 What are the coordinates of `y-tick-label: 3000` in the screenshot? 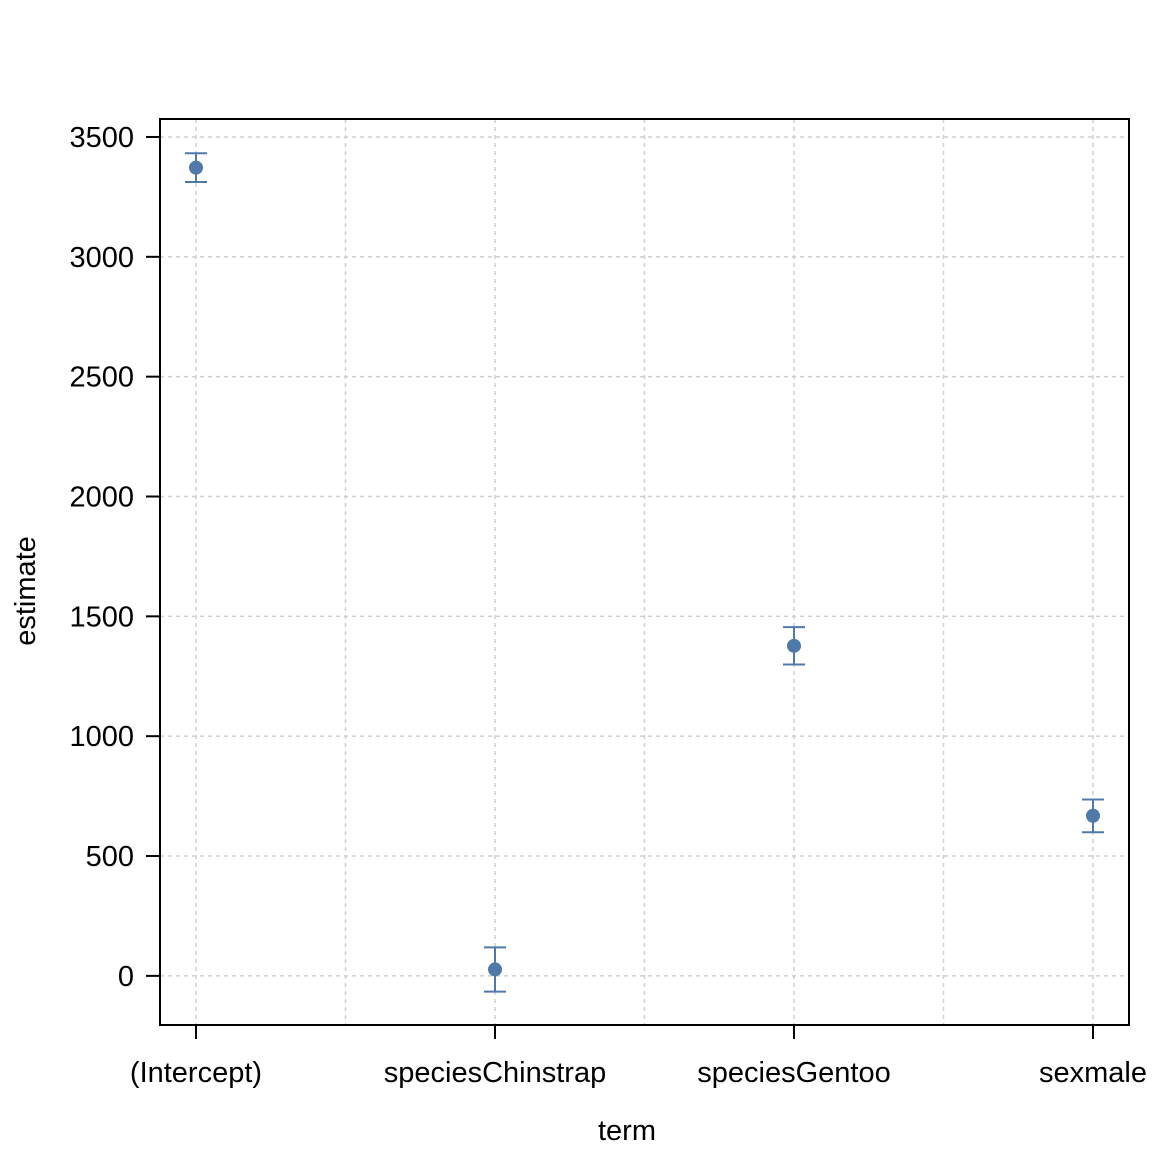 It's located at (101, 258).